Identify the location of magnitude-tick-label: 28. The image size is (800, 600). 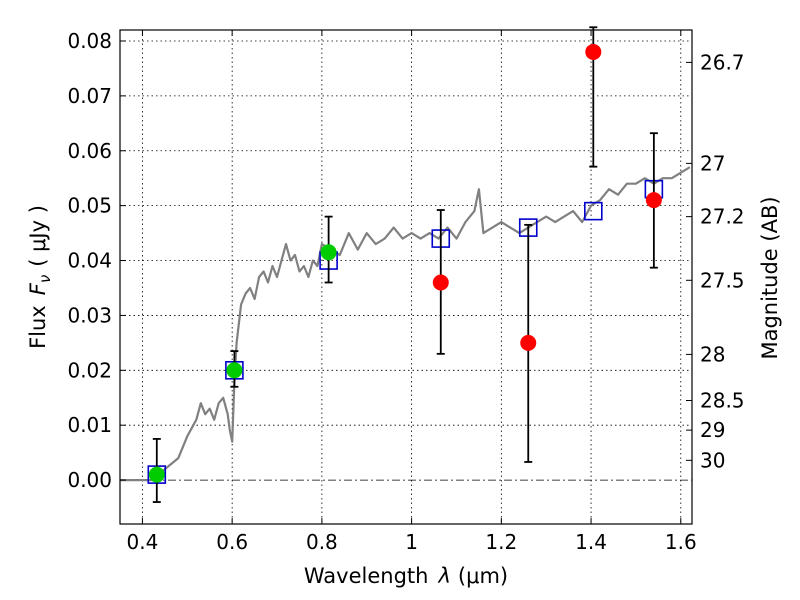
(712, 354).